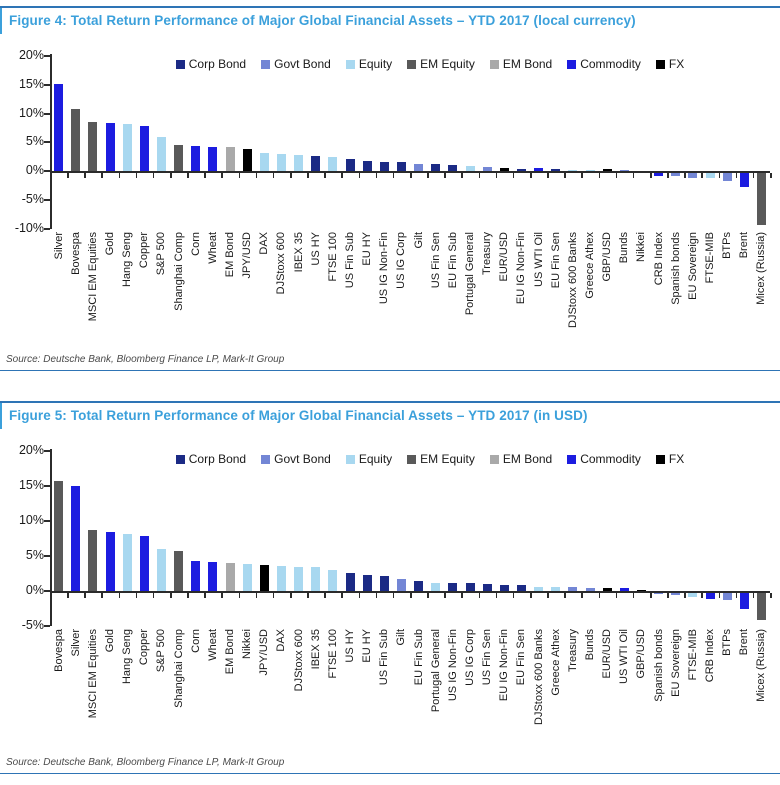 The height and width of the screenshot is (785, 780). I want to click on x-axis-label: EU IG Non-Fin, so click(521, 268).